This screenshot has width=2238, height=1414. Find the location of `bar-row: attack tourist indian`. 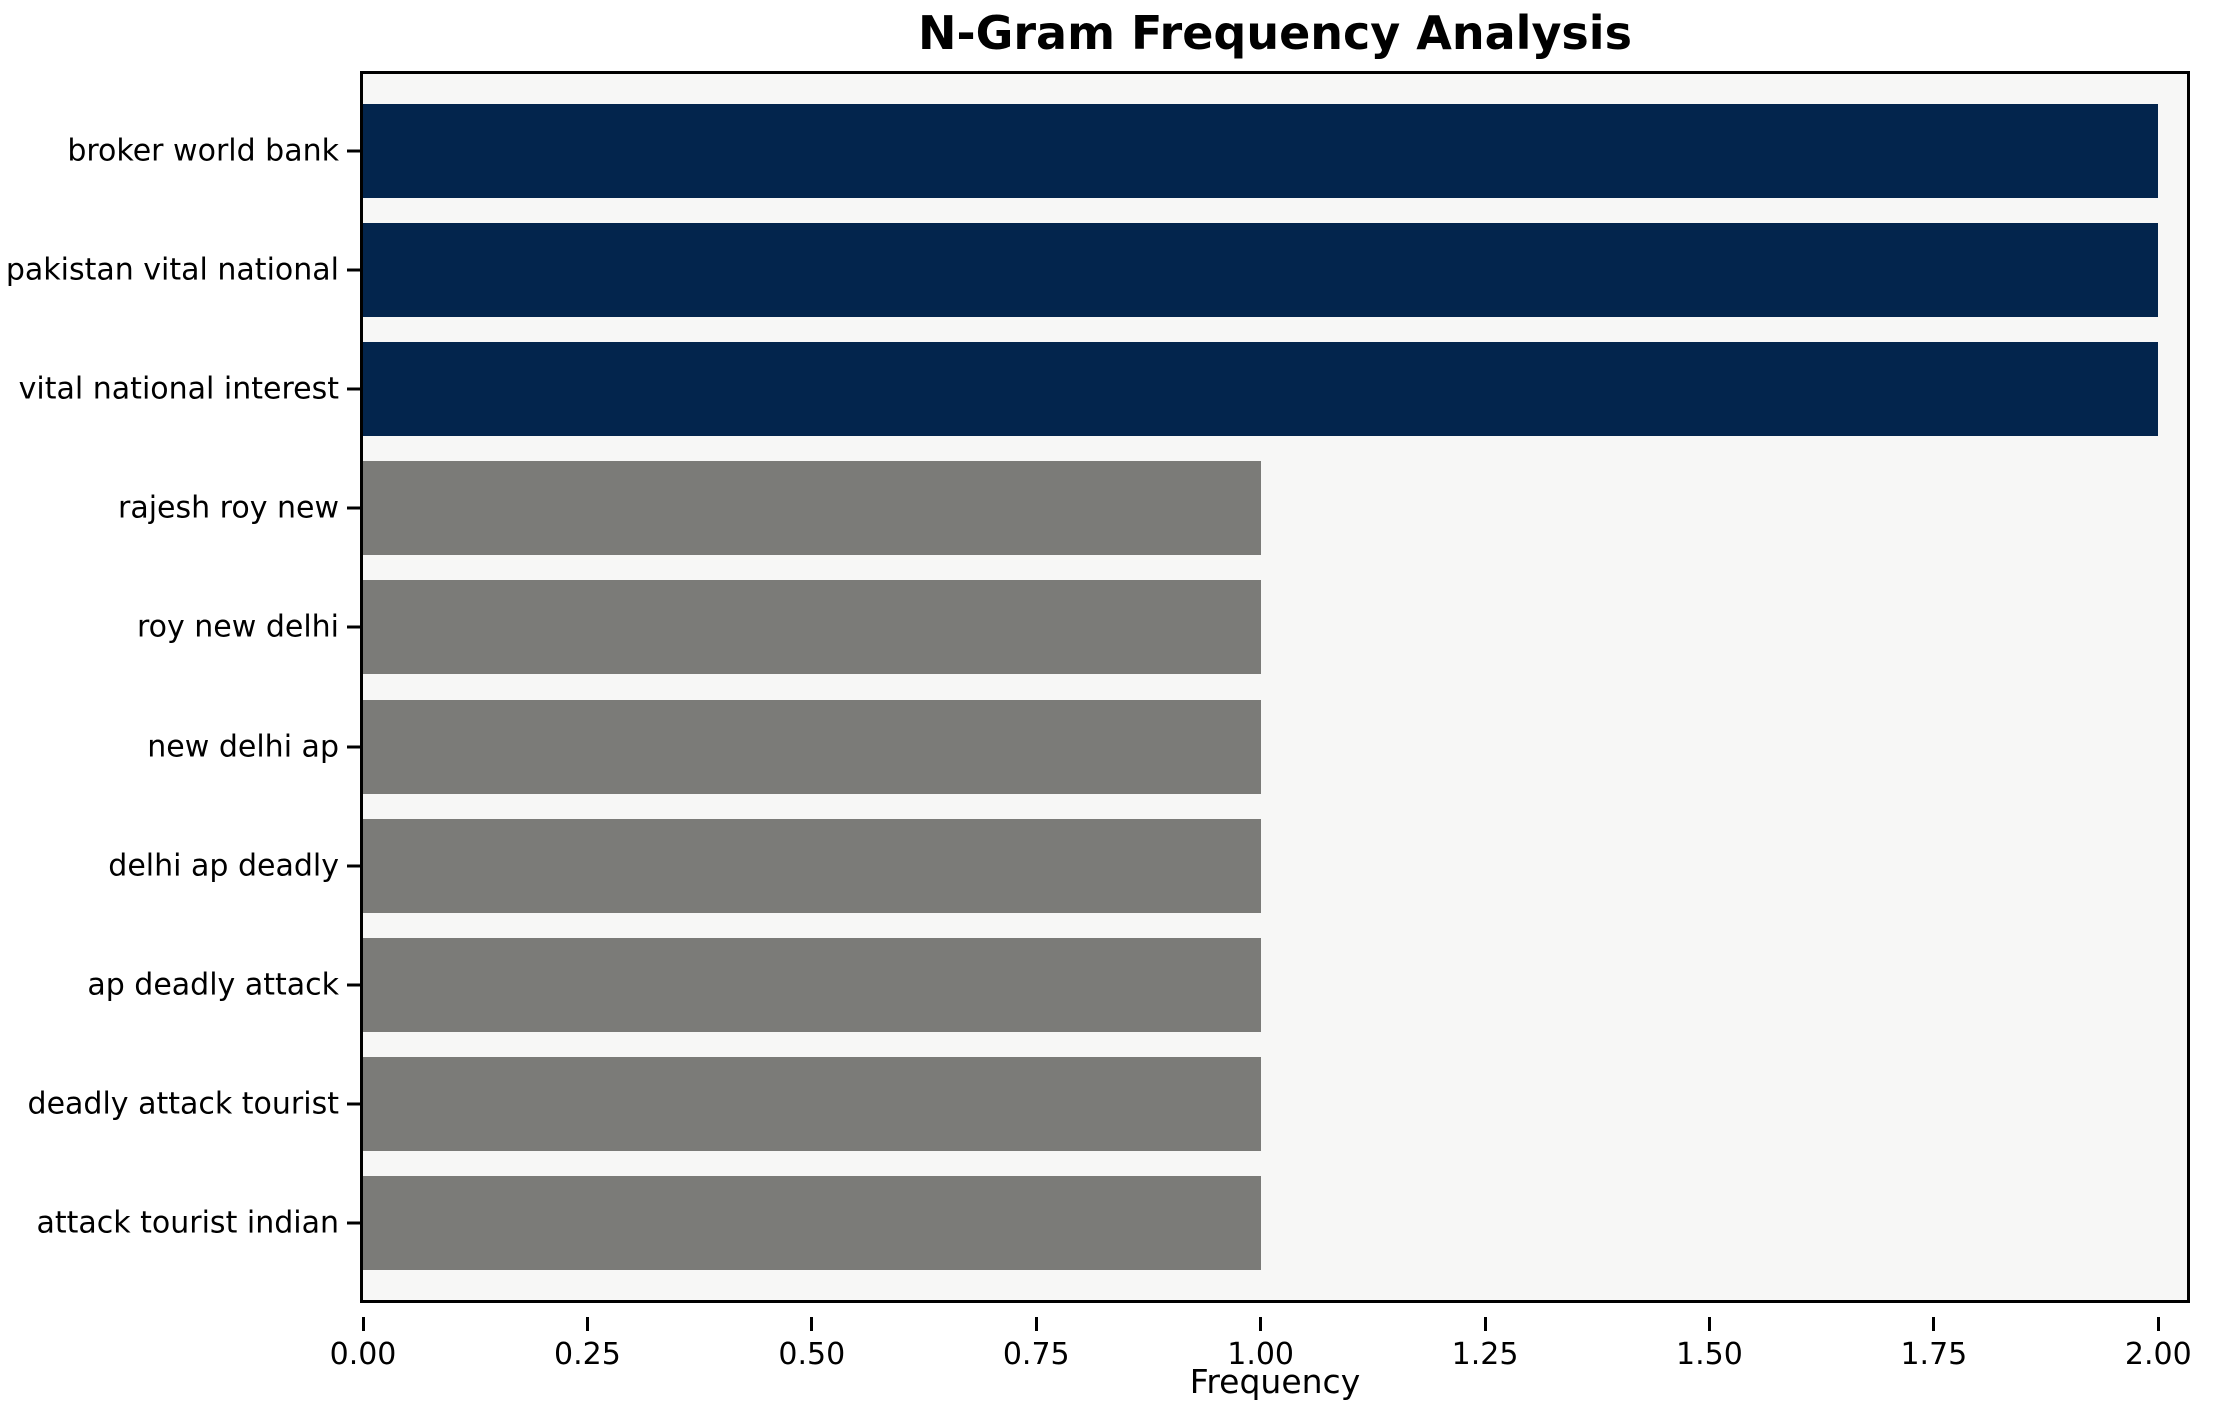

bar-row: attack tourist indian is located at coordinates (1111, 1222).